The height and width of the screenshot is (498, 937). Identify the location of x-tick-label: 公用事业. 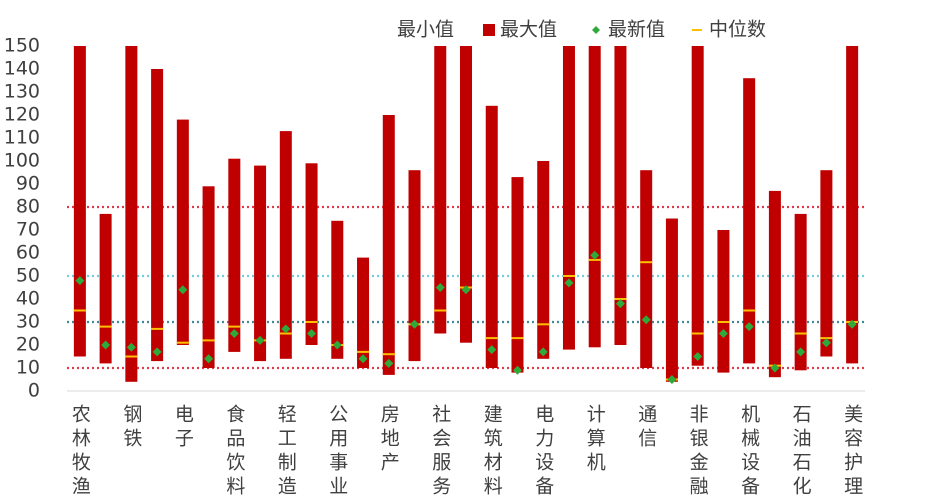
(337, 451).